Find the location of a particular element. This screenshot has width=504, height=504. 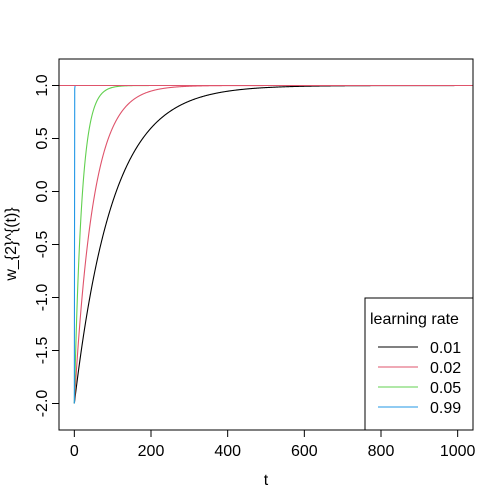

legend-label: 0.02 is located at coordinates (445, 368).